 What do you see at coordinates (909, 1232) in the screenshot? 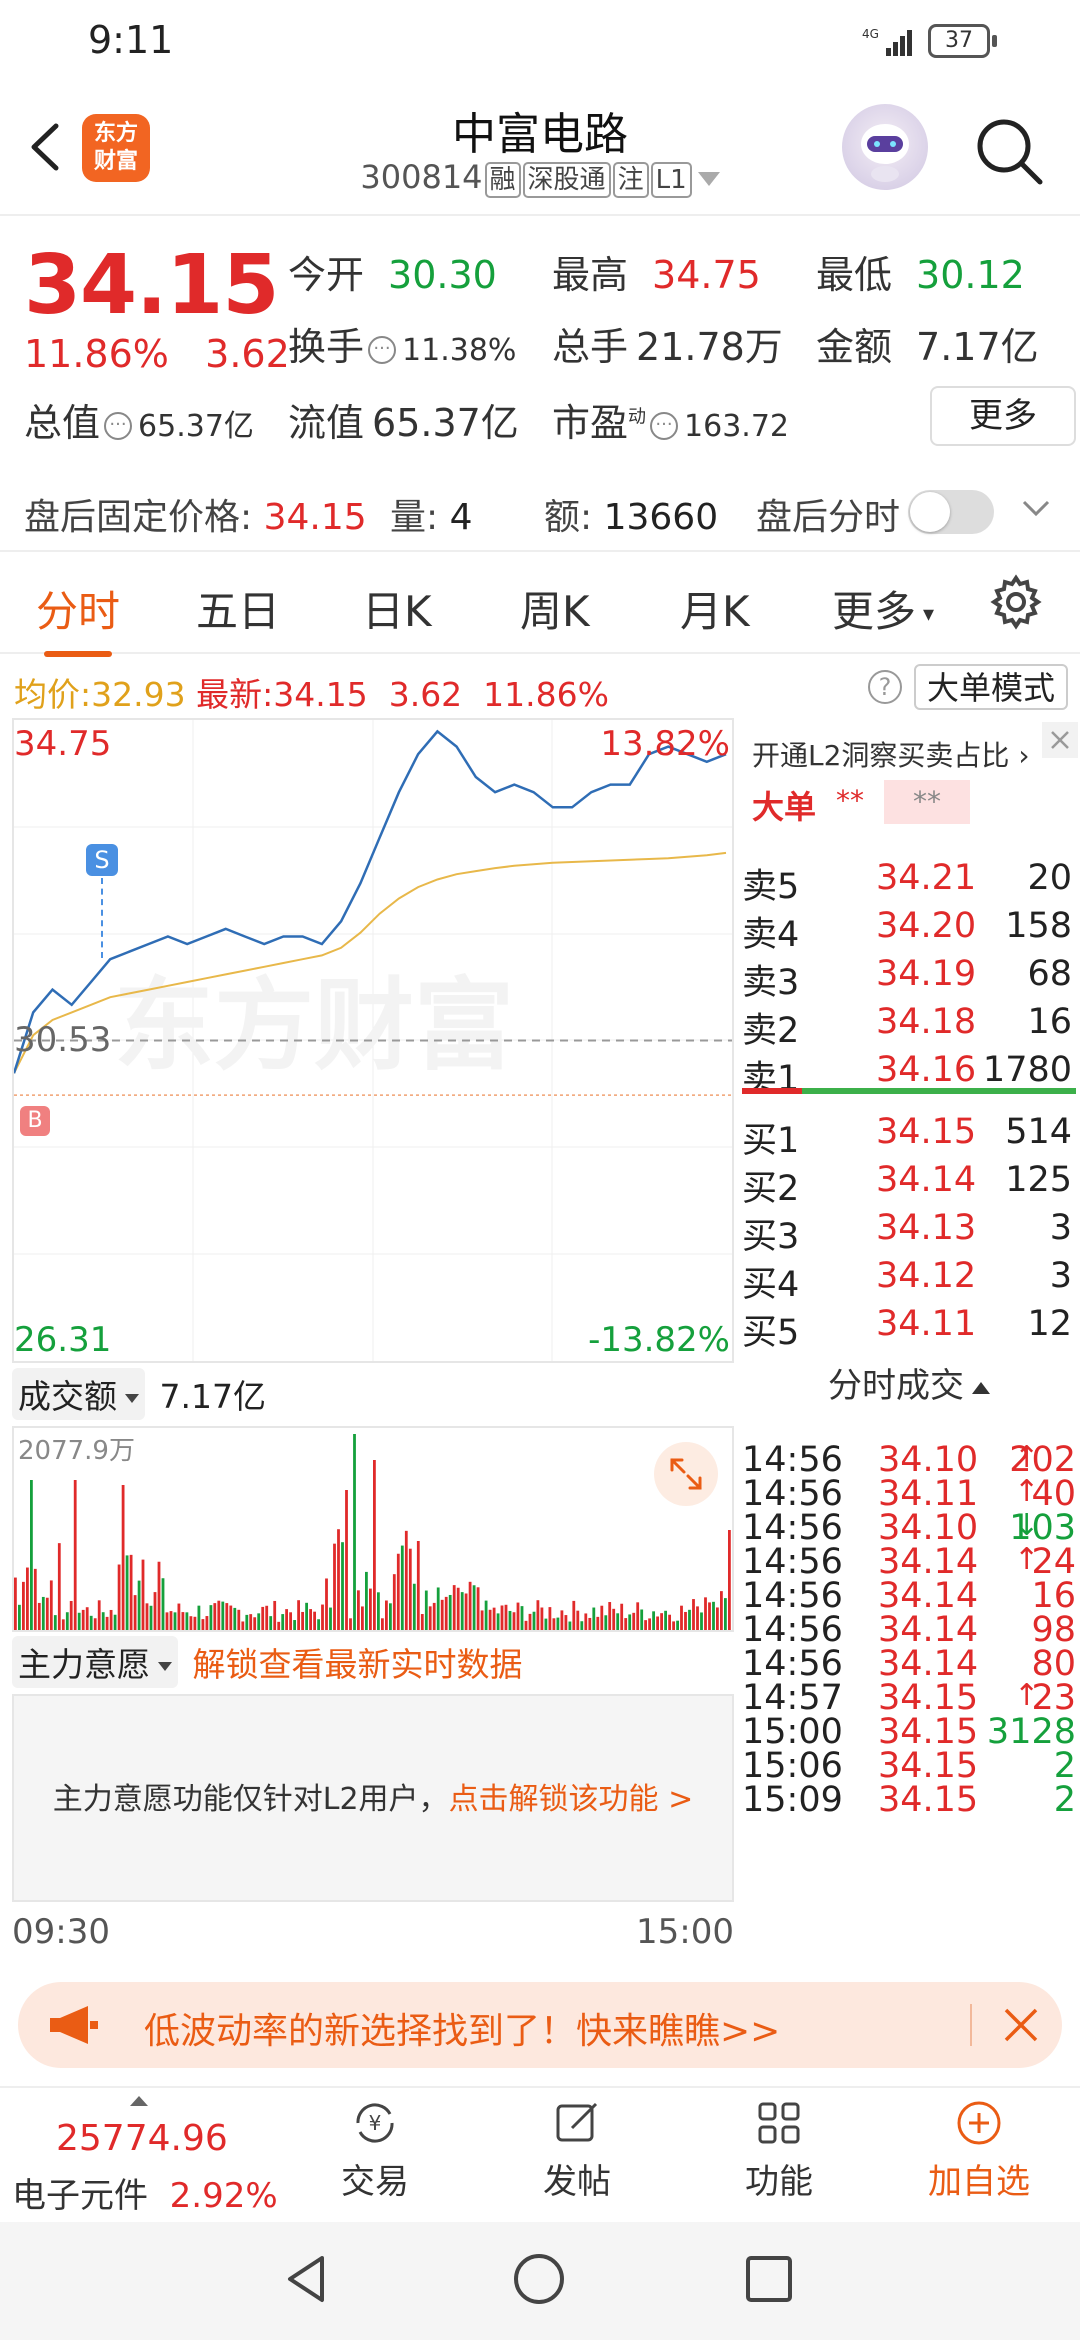
I see `bid-level-row: 买3 34.13 3` at bounding box center [909, 1232].